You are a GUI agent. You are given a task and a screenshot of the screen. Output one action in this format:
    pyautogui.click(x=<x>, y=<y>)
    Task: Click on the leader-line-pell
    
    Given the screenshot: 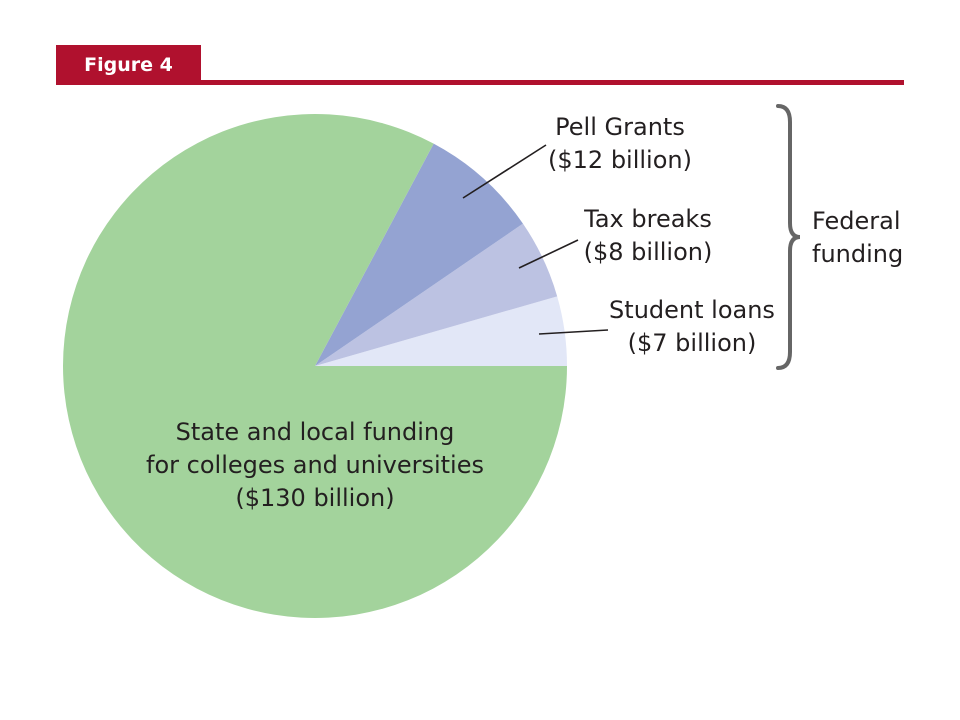 What is the action you would take?
    pyautogui.click(x=504, y=171)
    